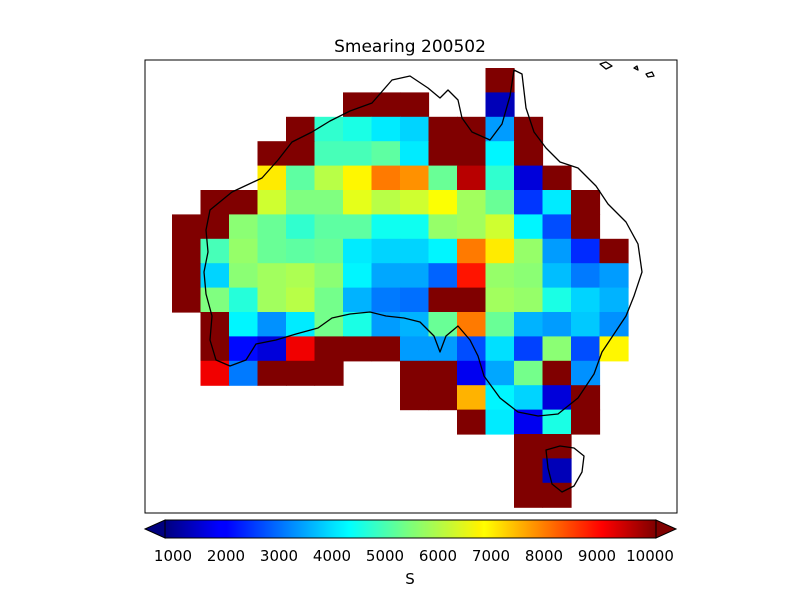  What do you see at coordinates (410, 579) in the screenshot?
I see `colorbar-label: S` at bounding box center [410, 579].